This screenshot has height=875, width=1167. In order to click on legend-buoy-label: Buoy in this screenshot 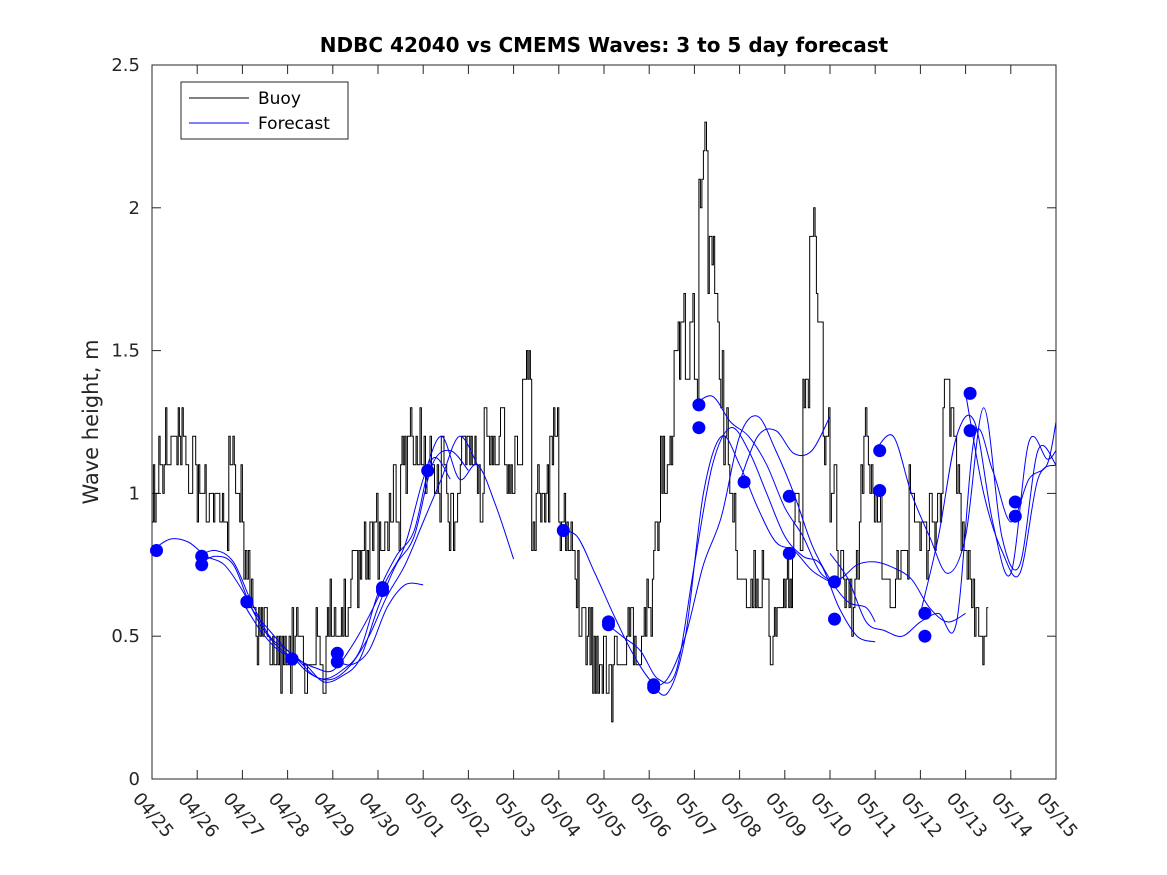, I will do `click(279, 99)`.